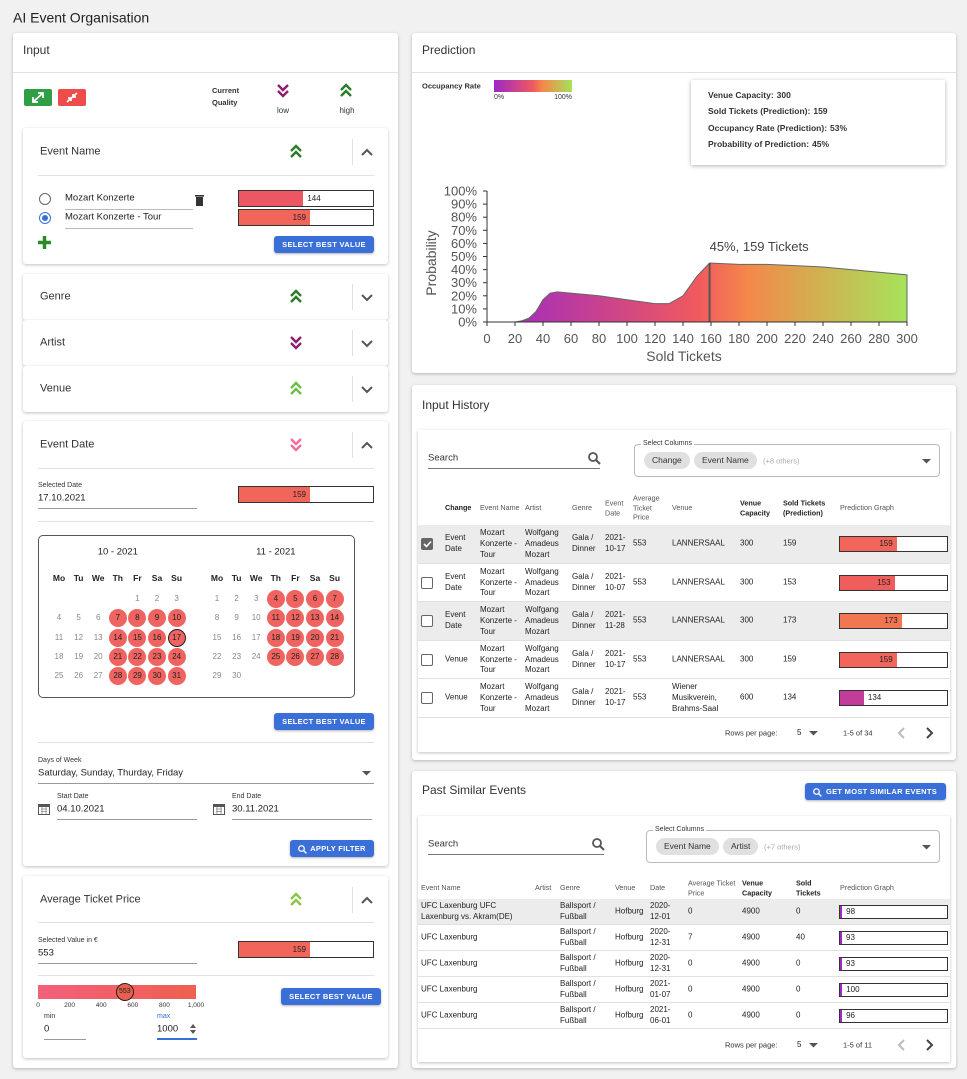 Image resolution: width=967 pixels, height=1079 pixels. Describe the element at coordinates (98, 676) in the screenshot. I see `calendar-day: 27` at that location.